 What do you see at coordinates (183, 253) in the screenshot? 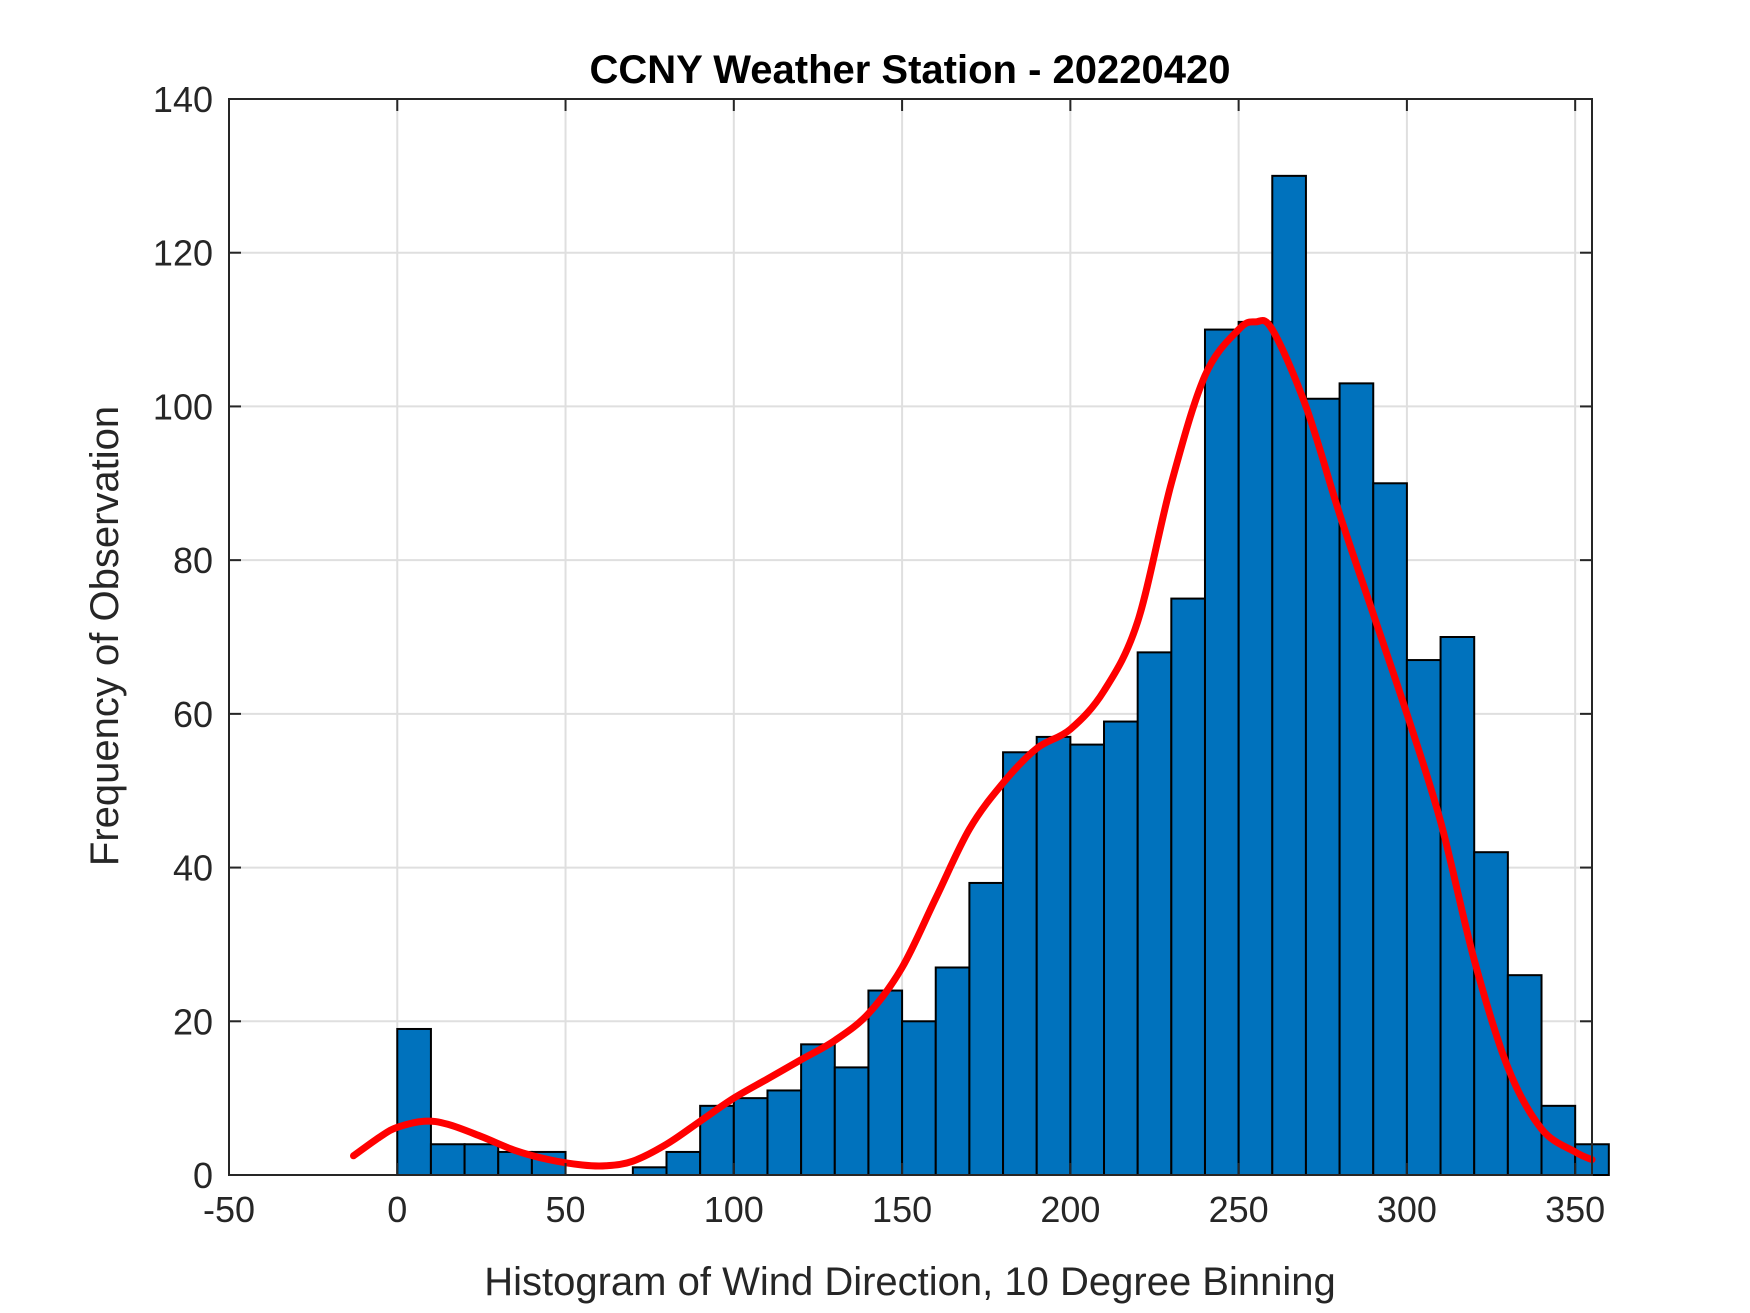
I see `y-tick-label: 120` at bounding box center [183, 253].